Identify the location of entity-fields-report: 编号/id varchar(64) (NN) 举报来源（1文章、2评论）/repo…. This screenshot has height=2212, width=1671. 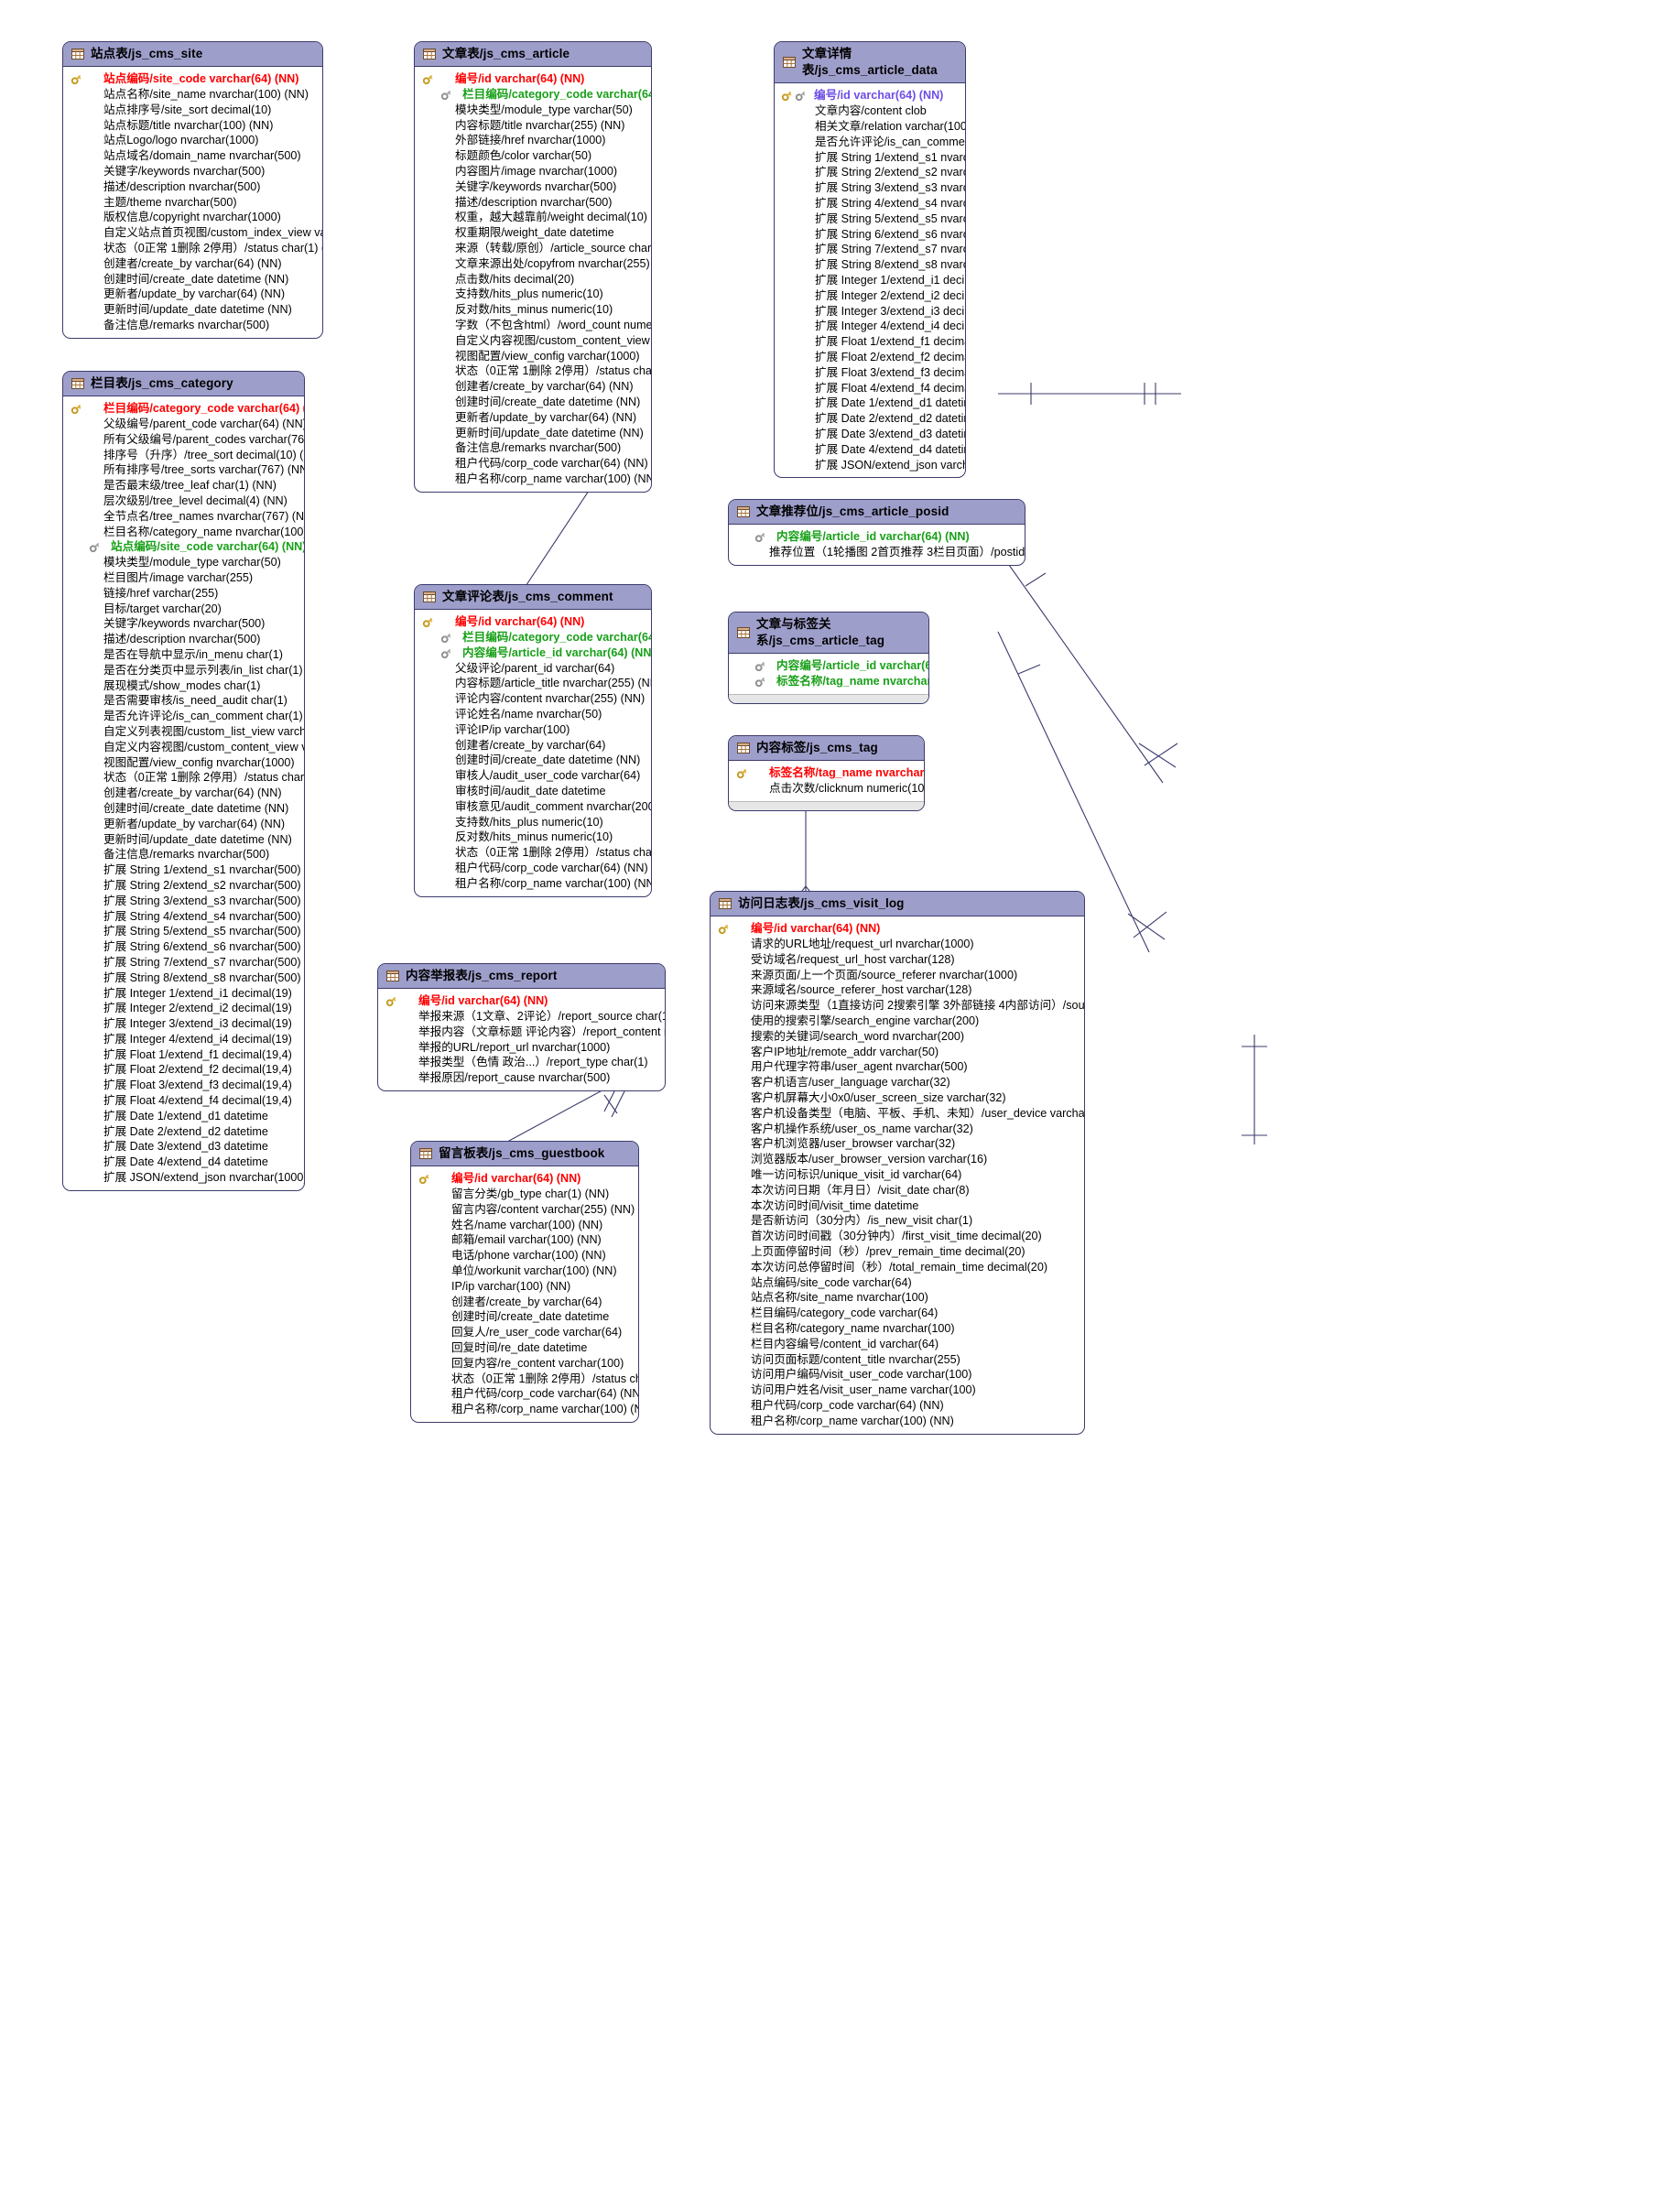
(521, 1039).